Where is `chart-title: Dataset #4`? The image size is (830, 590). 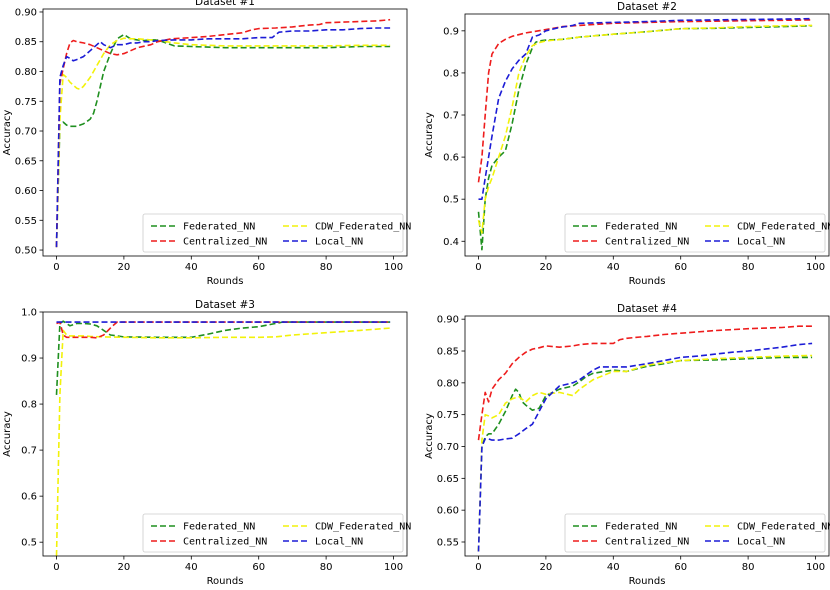
chart-title: Dataset #4 is located at coordinates (647, 309).